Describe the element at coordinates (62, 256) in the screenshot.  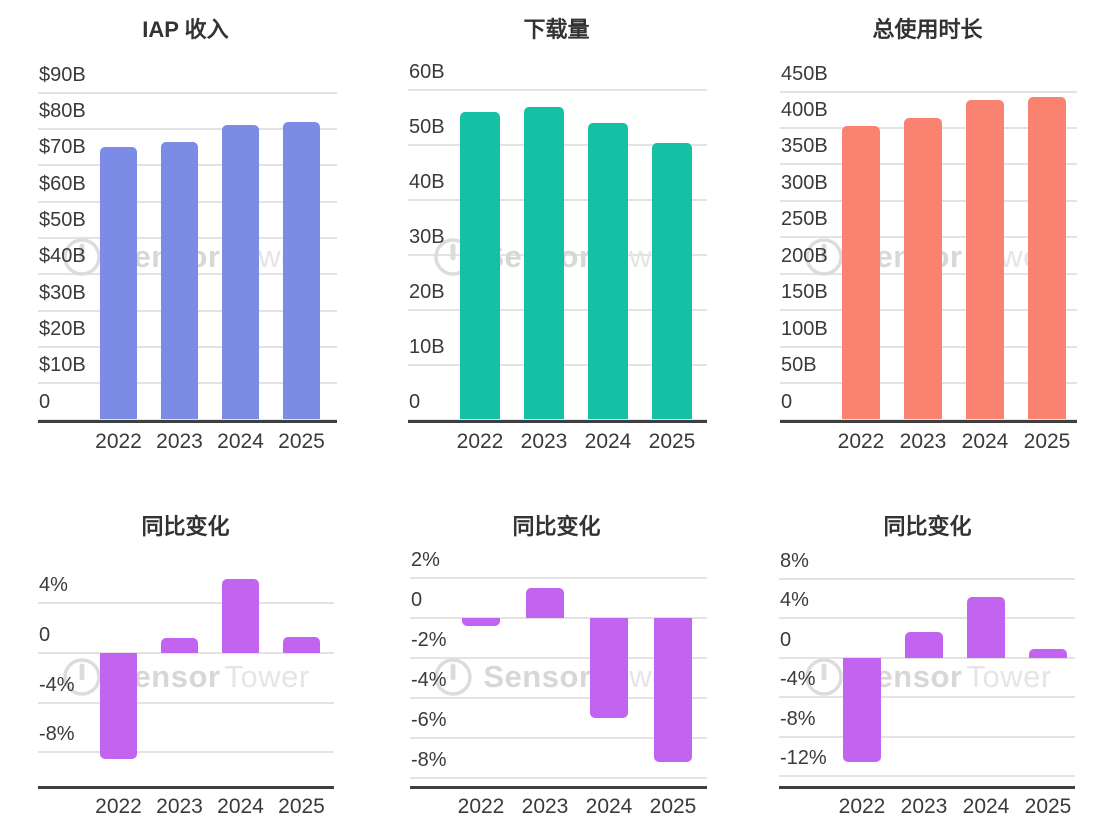
I see `y-tick-label: $40B` at that location.